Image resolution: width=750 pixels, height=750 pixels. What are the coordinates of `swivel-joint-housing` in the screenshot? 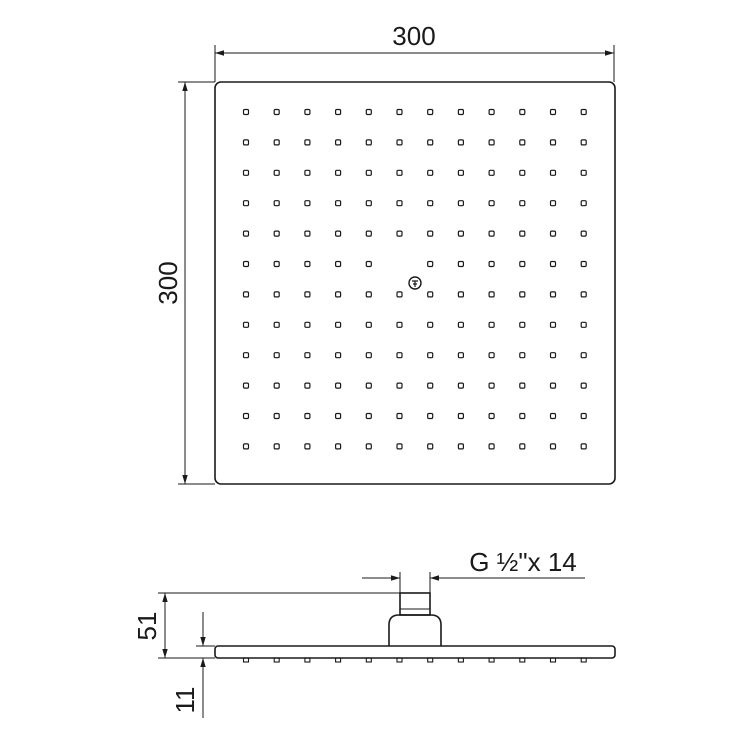 It's located at (415, 630).